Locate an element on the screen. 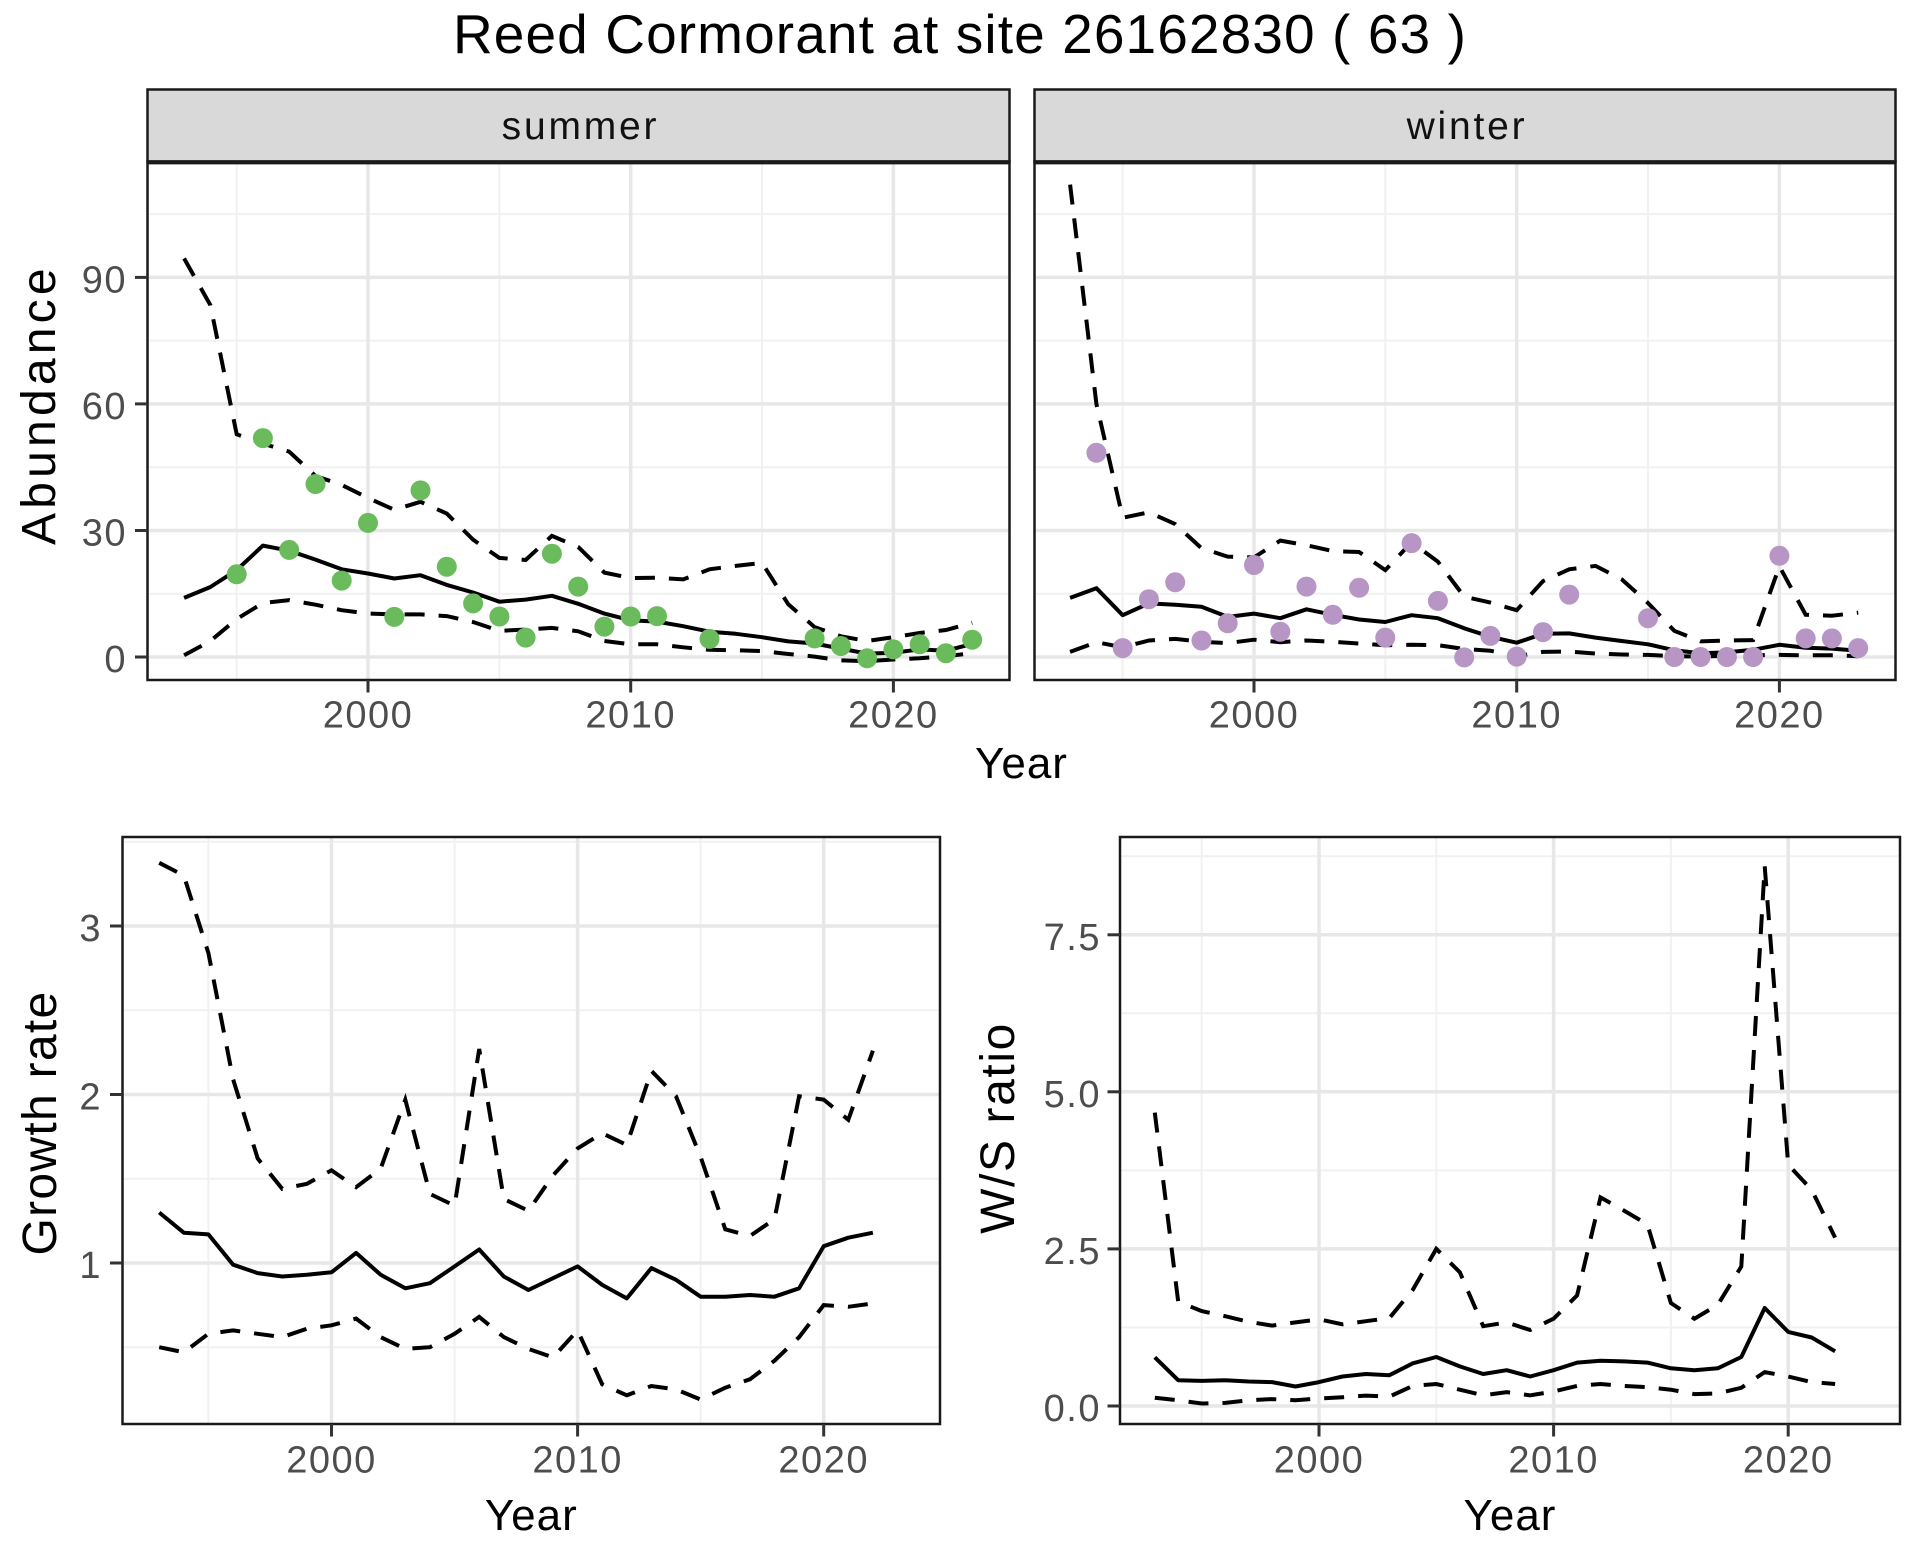  svg-text: 90 is located at coordinates (104, 280).